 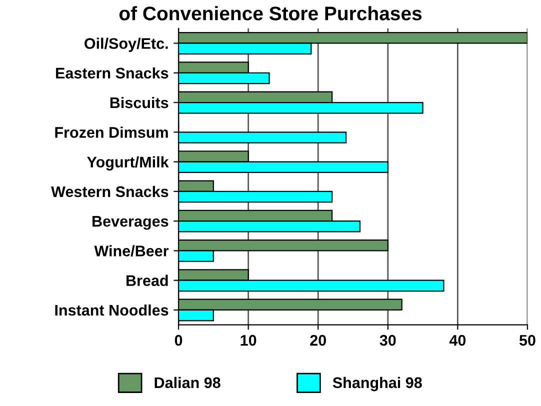 I want to click on x-tick-label: 30, so click(x=388, y=340).